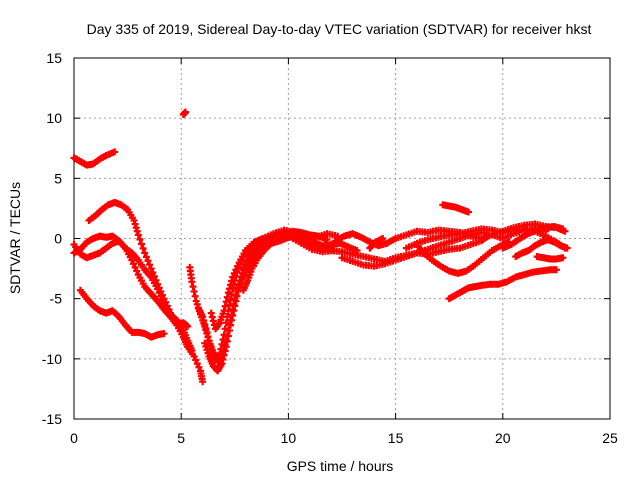  I want to click on x-tick-label: 20, so click(503, 438).